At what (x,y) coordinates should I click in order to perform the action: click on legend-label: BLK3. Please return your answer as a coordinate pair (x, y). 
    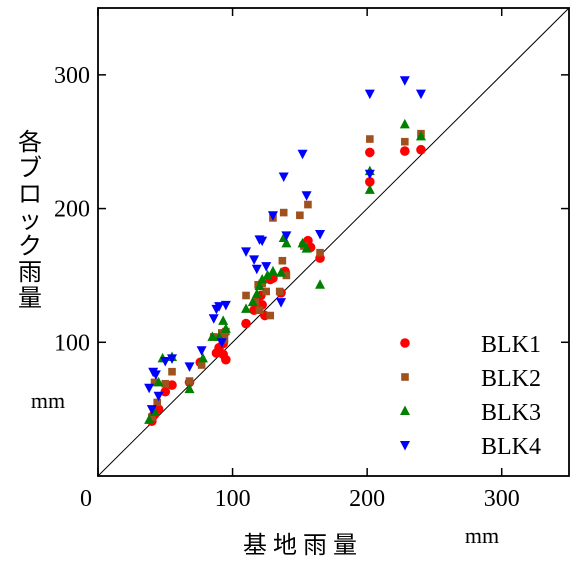
    Looking at the image, I should click on (511, 413).